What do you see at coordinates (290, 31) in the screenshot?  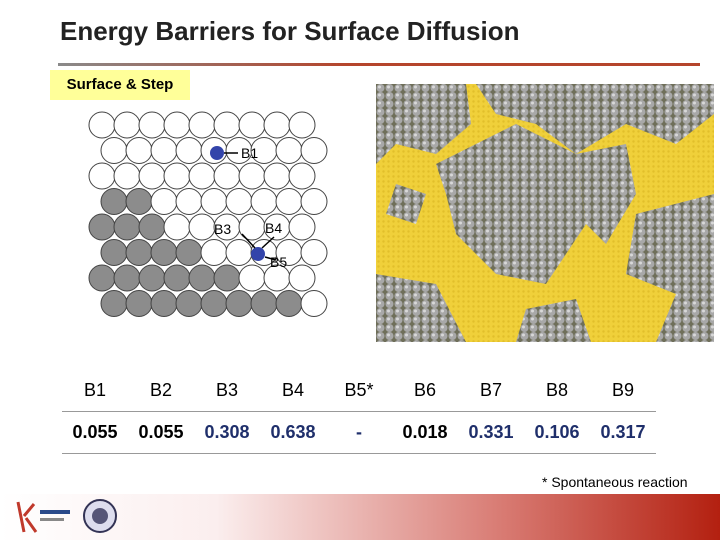 I see `slide-title: Energy Barriers for Surface Diffusion` at bounding box center [290, 31].